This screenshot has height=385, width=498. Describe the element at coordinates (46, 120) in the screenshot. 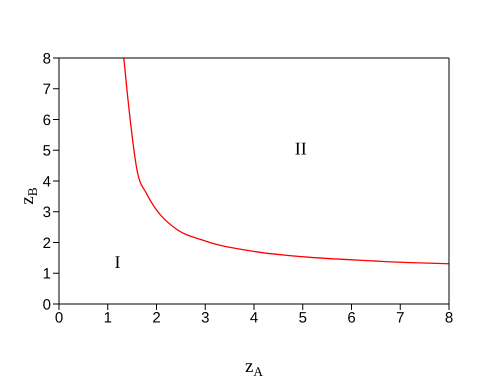

I see `y-tick-label: 6` at that location.